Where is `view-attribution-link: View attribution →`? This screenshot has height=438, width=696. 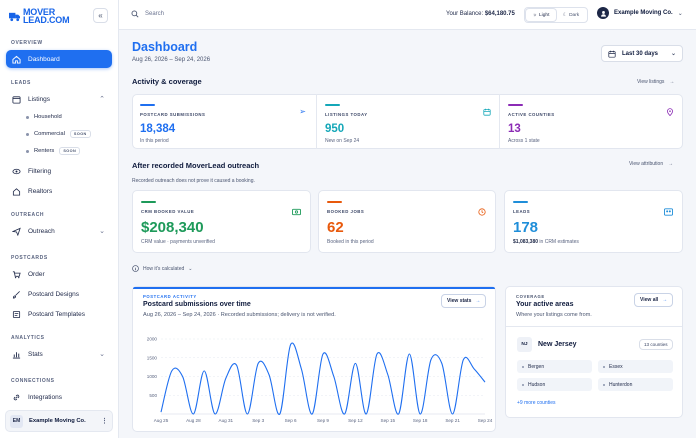 view-attribution-link: View attribution → is located at coordinates (651, 164).